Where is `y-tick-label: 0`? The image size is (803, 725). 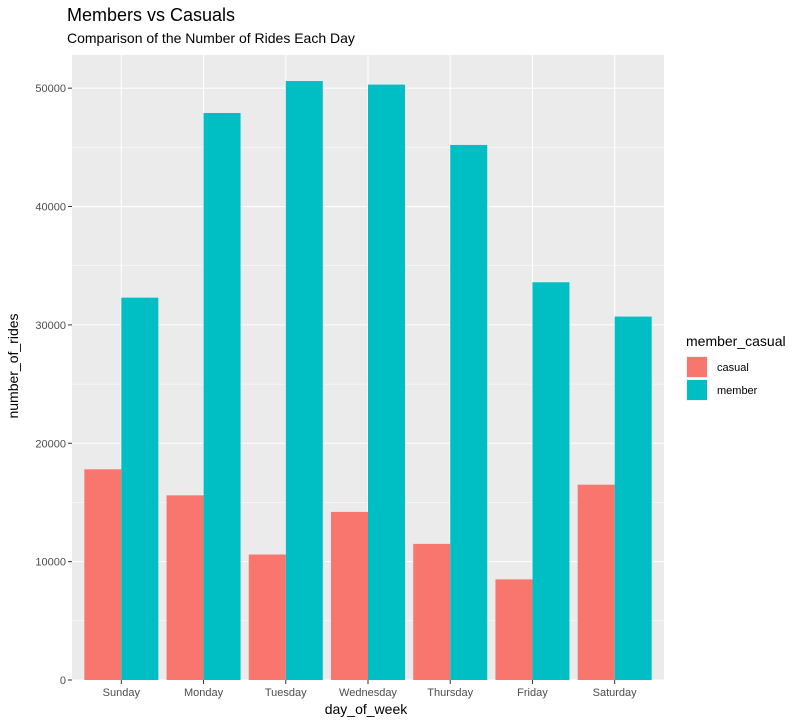
y-tick-label: 0 is located at coordinates (63, 681).